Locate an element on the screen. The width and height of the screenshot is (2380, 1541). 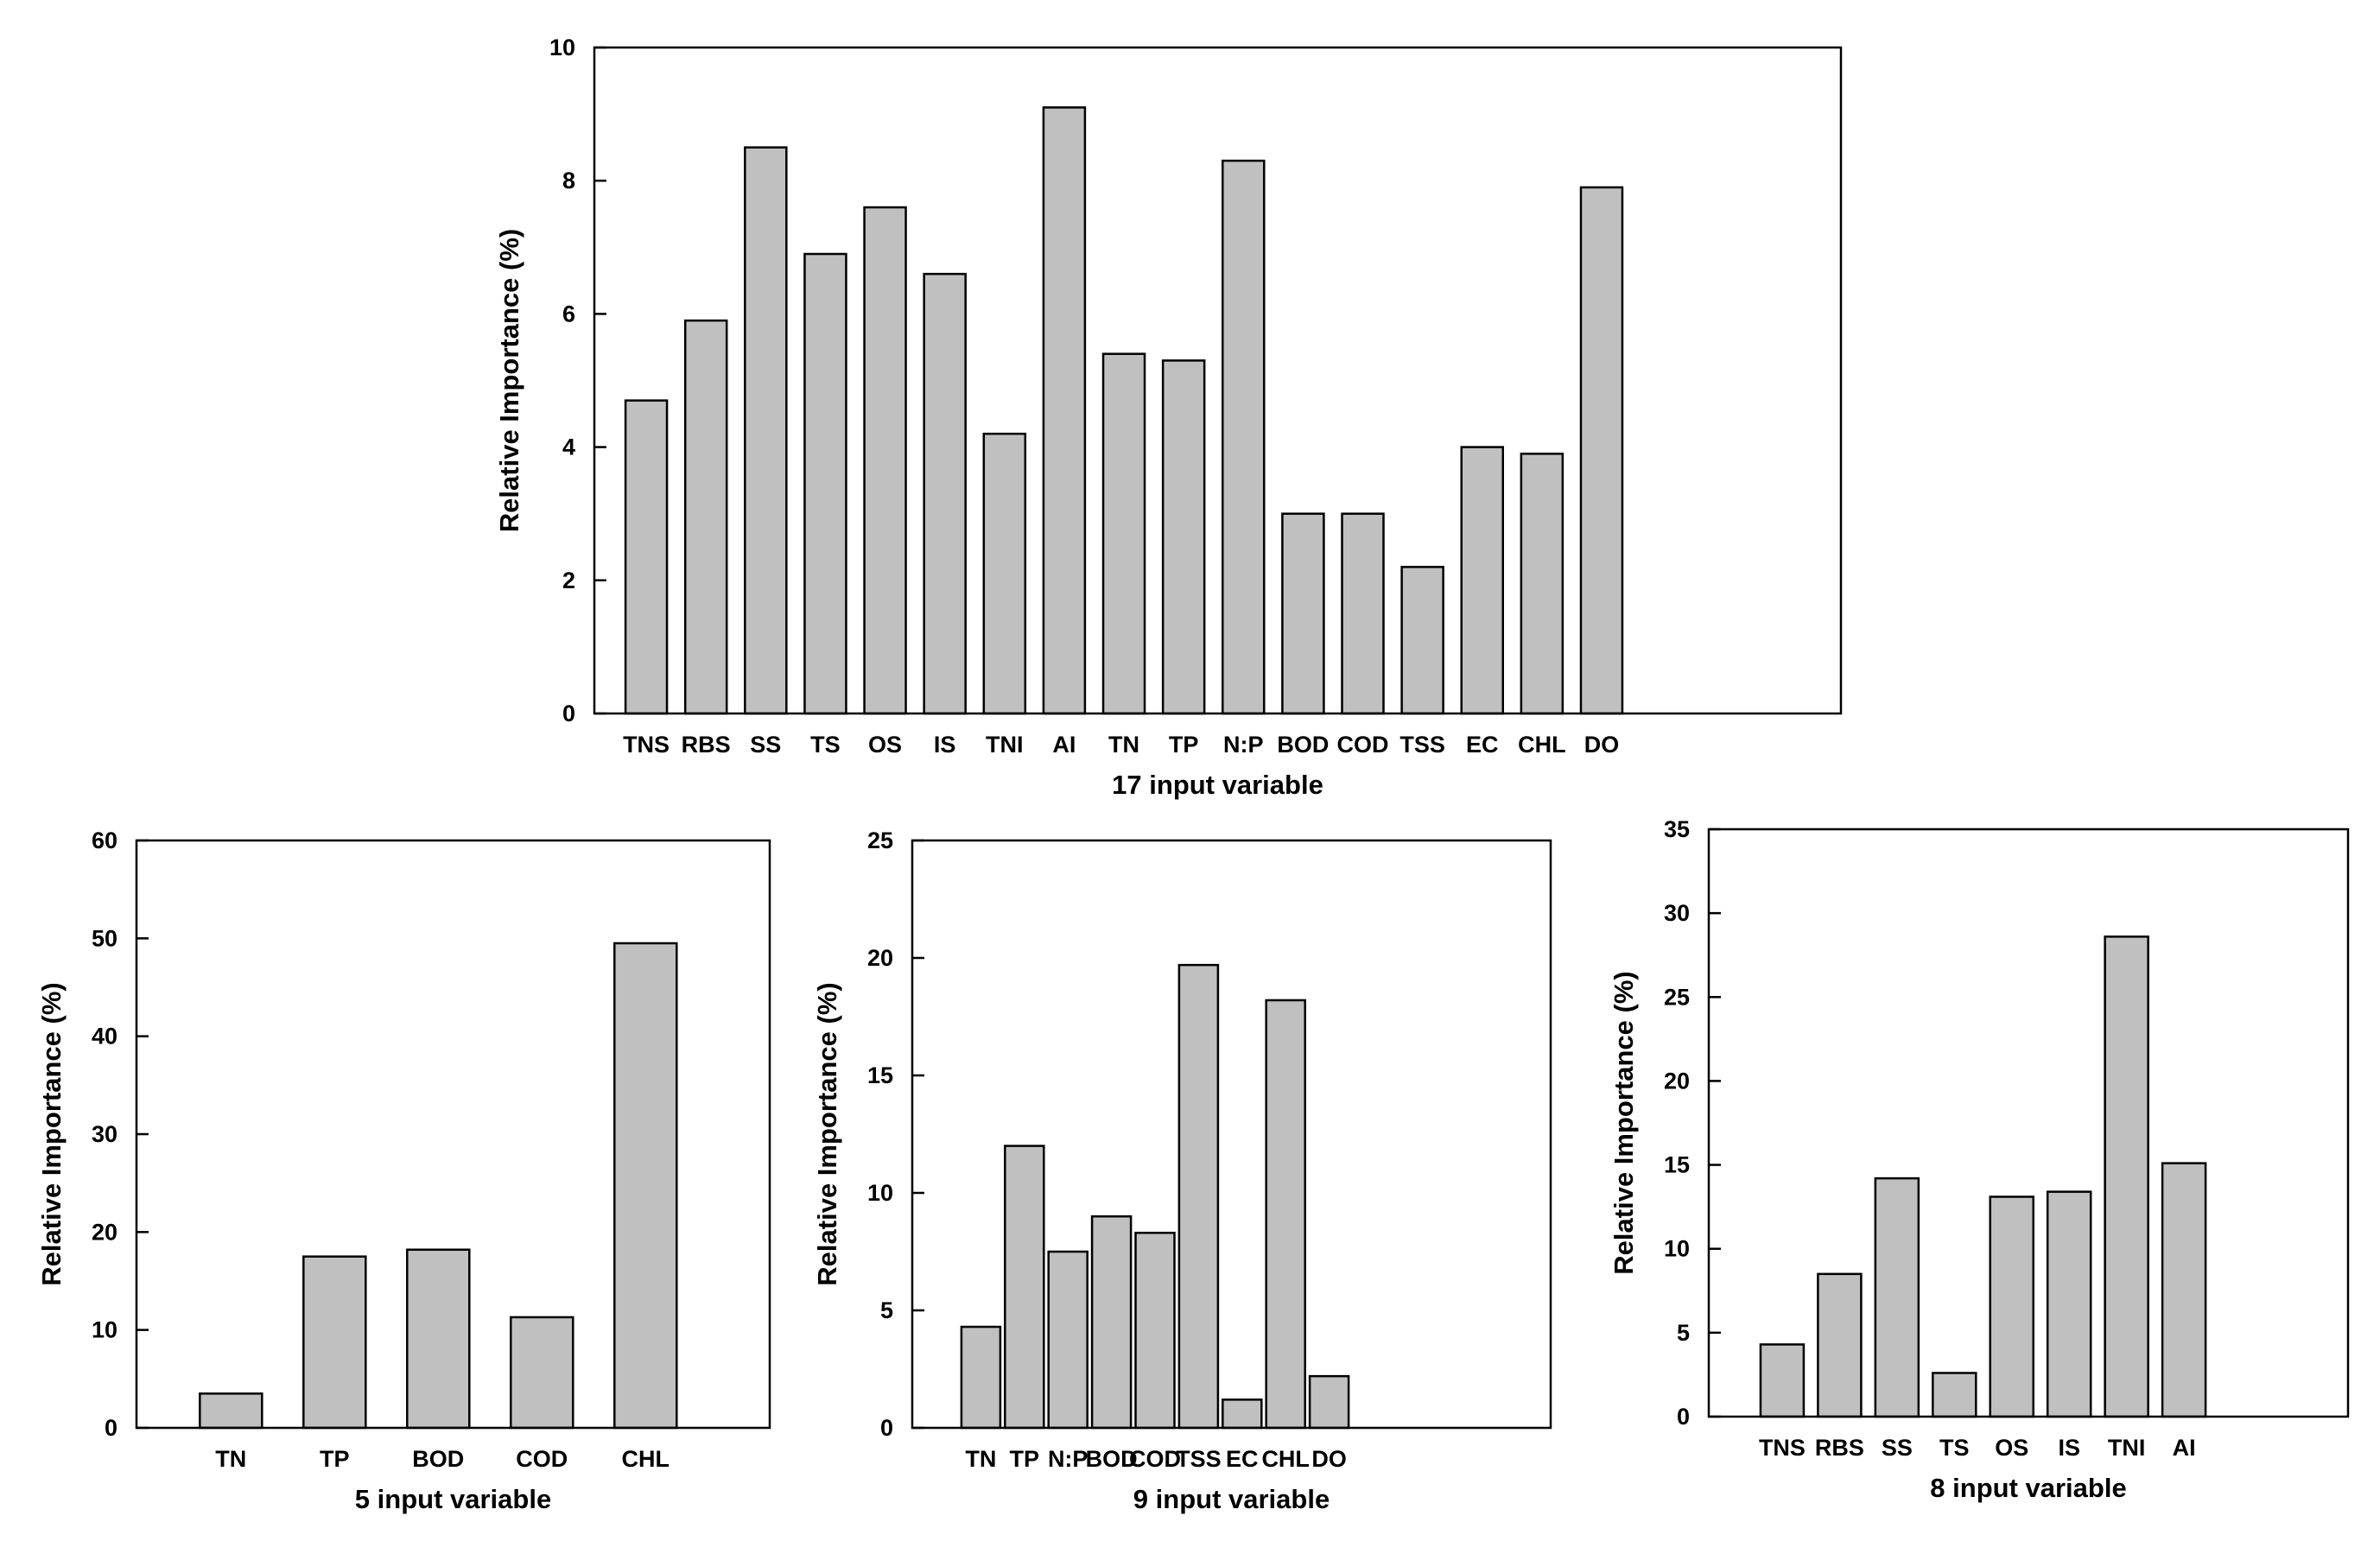
x-tick-label: DO is located at coordinates (1602, 745).